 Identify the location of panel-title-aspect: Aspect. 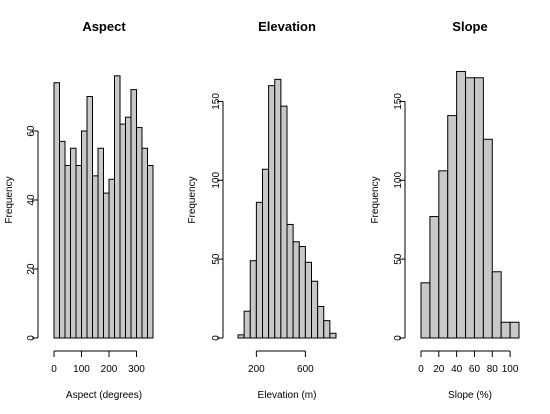
(104, 26).